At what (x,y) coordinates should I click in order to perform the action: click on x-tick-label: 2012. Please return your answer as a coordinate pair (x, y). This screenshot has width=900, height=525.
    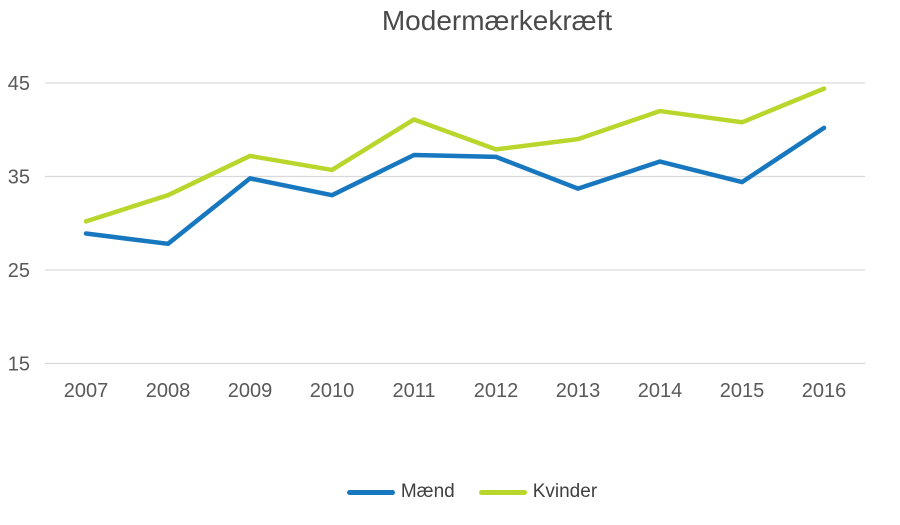
    Looking at the image, I should click on (496, 391).